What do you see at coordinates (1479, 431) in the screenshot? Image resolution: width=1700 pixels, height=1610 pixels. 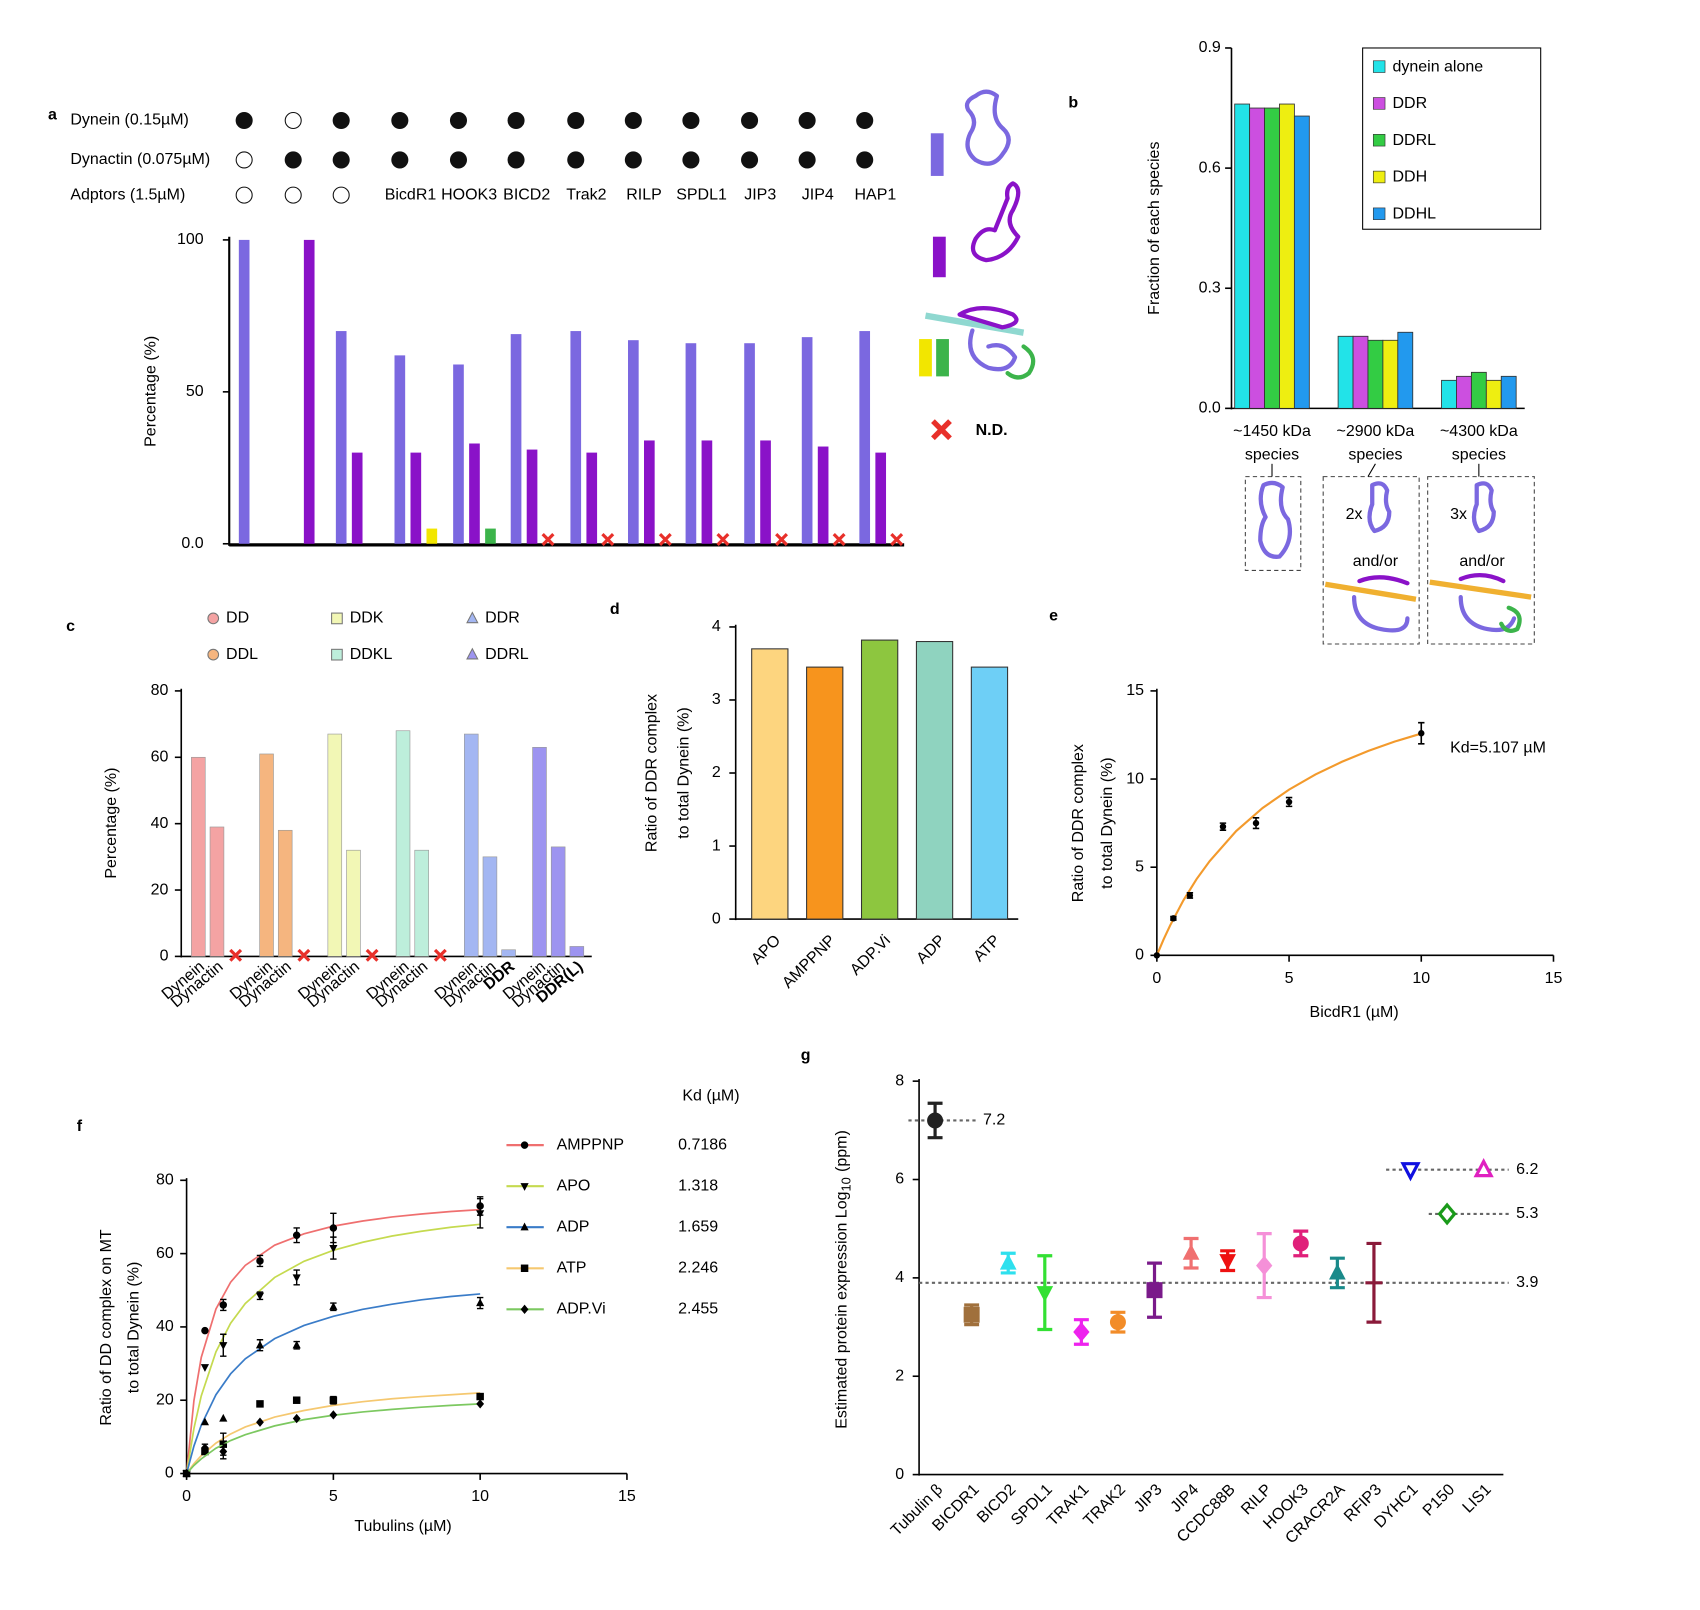 I see `x-tick-label: ~4300 kDa` at bounding box center [1479, 431].